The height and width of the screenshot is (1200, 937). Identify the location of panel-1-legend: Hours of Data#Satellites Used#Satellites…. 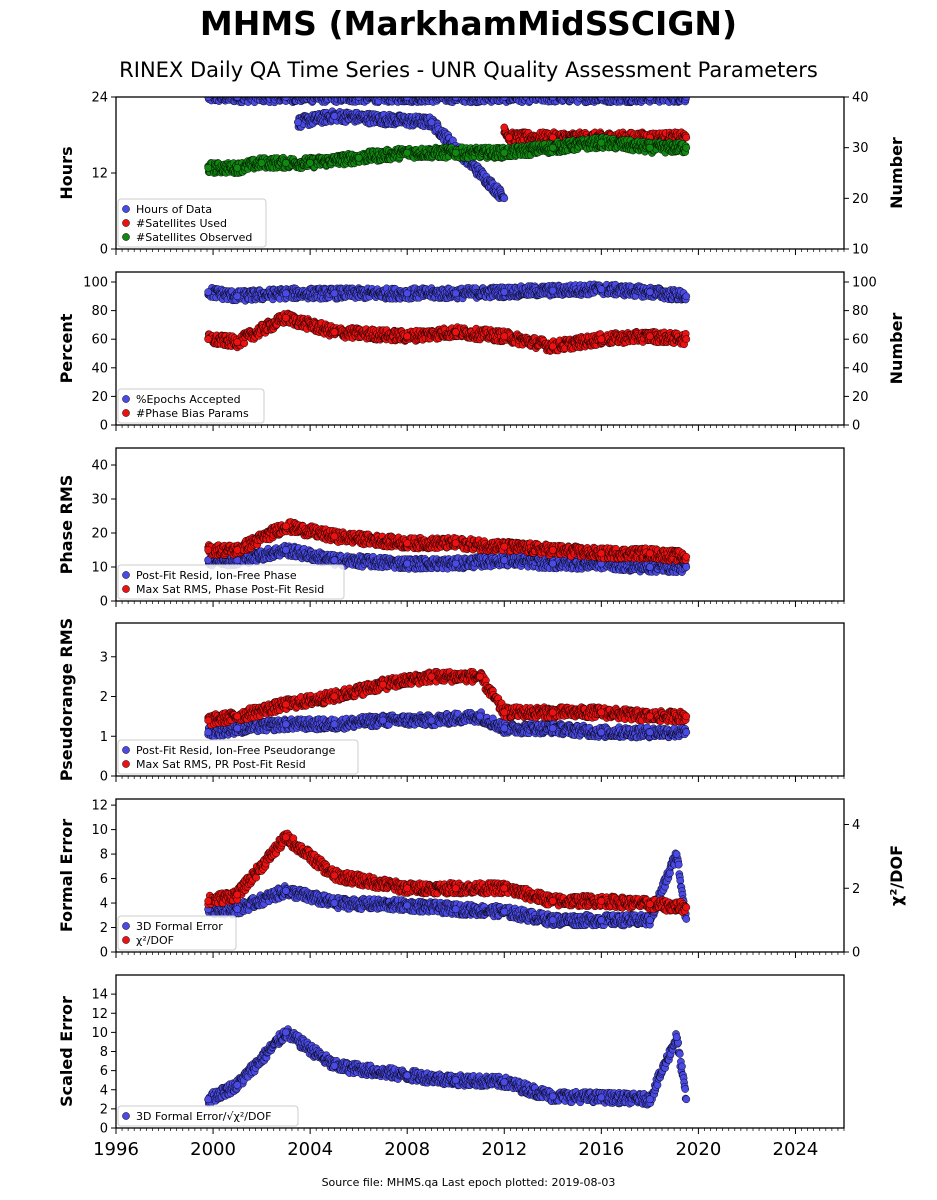
(192, 223).